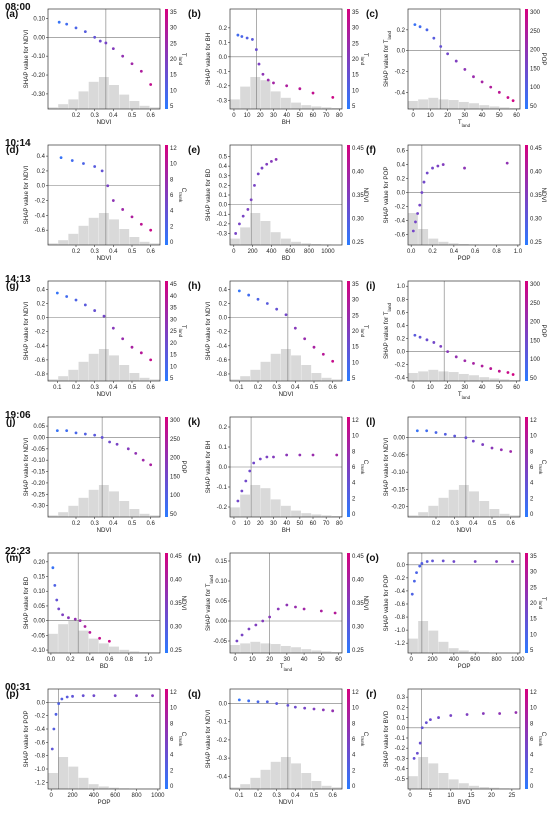 This screenshot has width=550, height=817. Describe the element at coordinates (222, 234) in the screenshot. I see `y-tick-label: -0.3` at that location.